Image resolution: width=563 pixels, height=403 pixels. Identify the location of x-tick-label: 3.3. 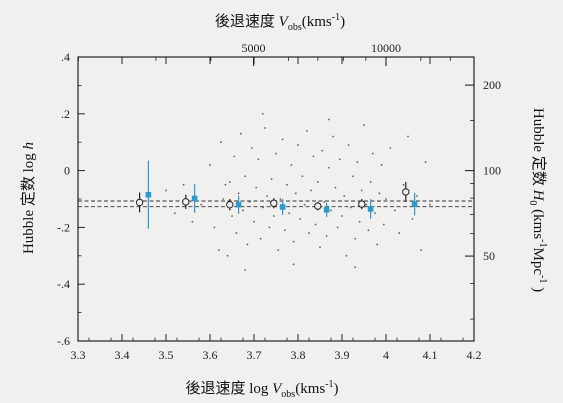
(78, 355).